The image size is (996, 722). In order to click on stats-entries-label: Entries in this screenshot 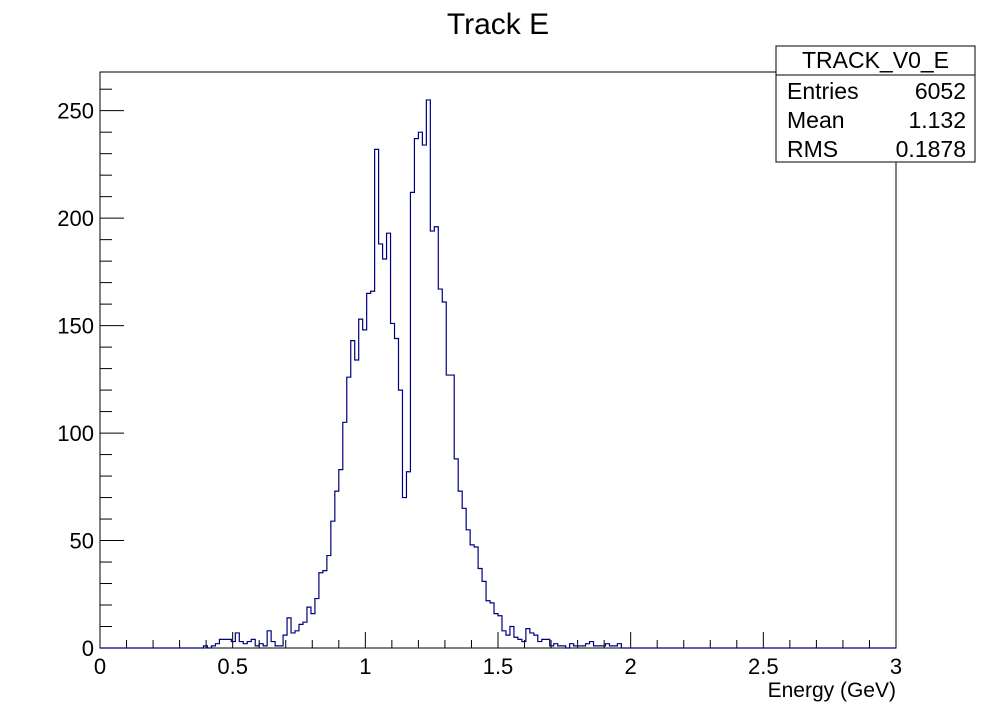, I will do `click(823, 91)`.